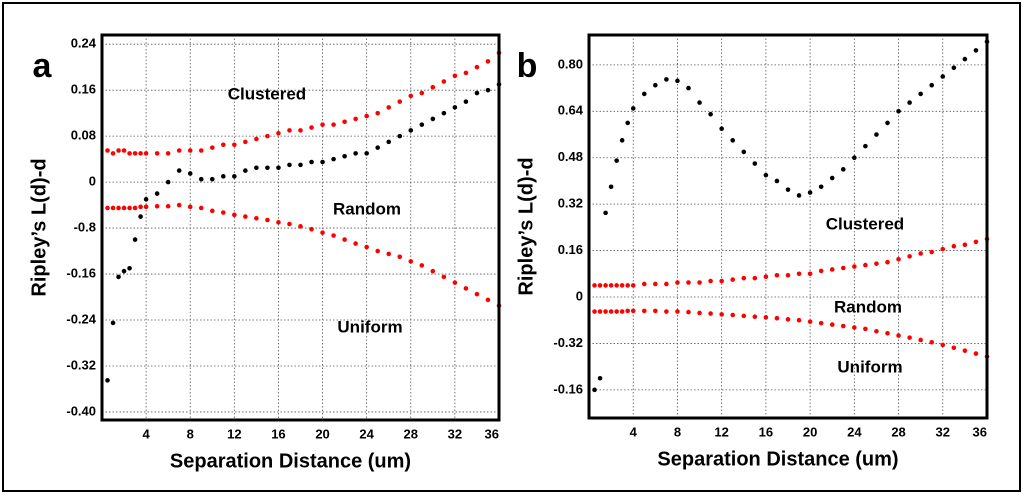 The width and height of the screenshot is (1024, 495). Describe the element at coordinates (854, 431) in the screenshot. I see `x-tick-label: 24` at that location.